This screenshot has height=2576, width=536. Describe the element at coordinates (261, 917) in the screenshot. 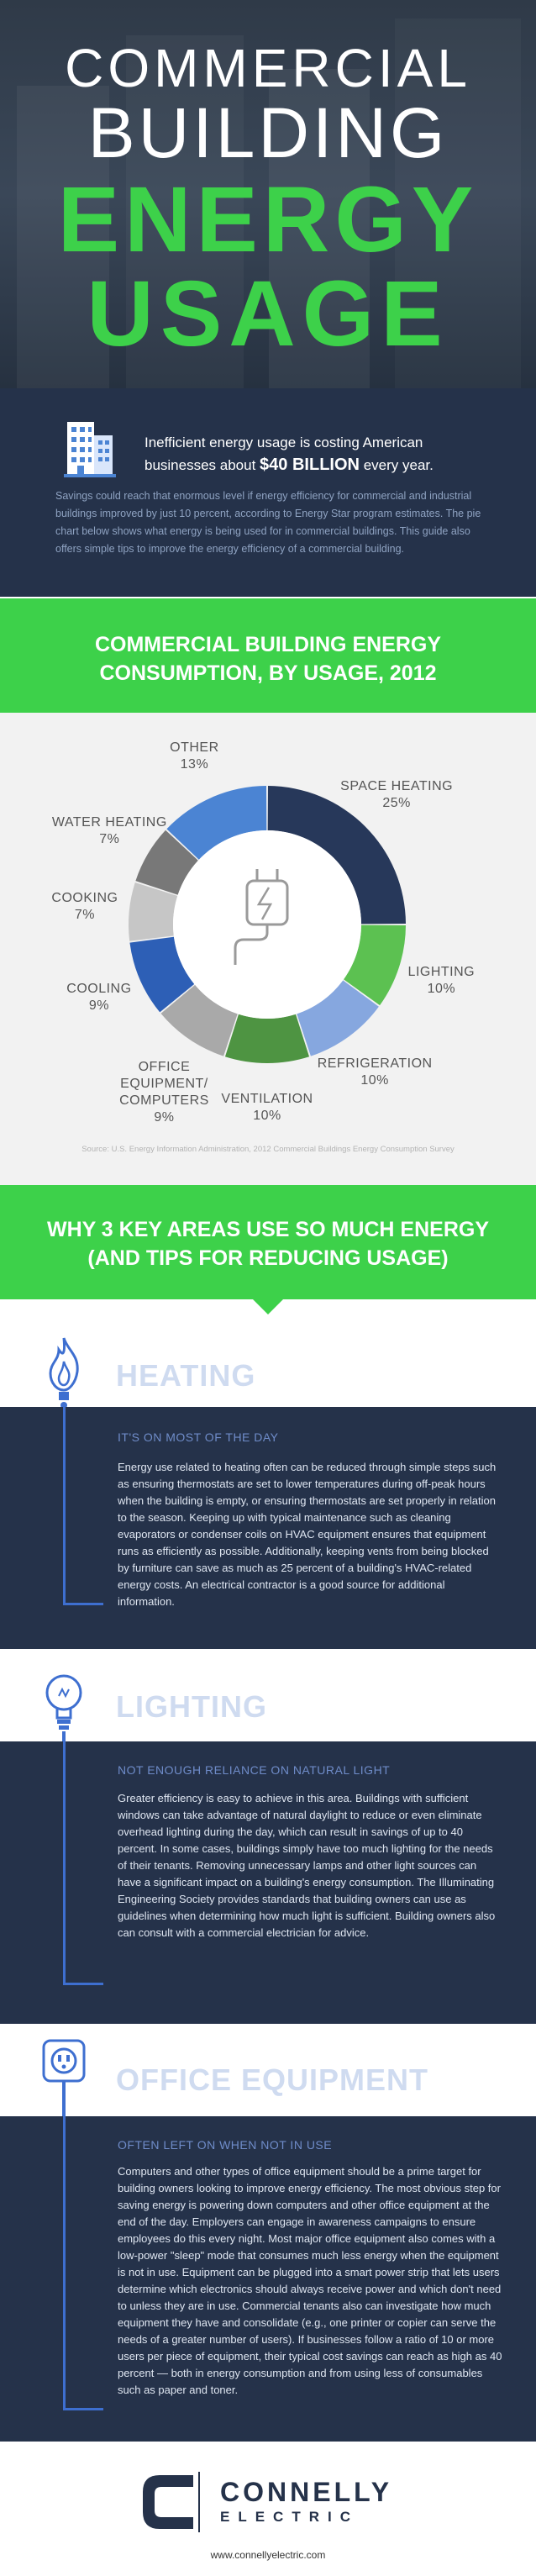

I see `plug-icon` at that location.